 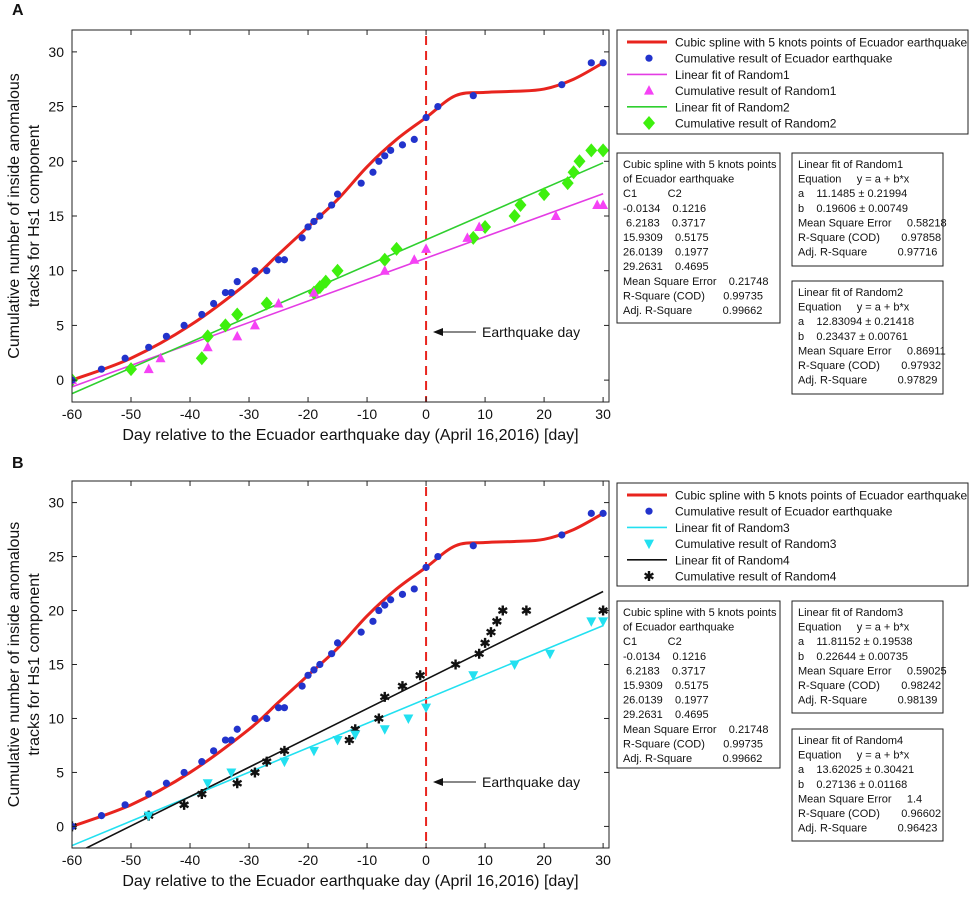 What do you see at coordinates (732, 107) in the screenshot?
I see `legend-label: Linear fit of Random2` at bounding box center [732, 107].